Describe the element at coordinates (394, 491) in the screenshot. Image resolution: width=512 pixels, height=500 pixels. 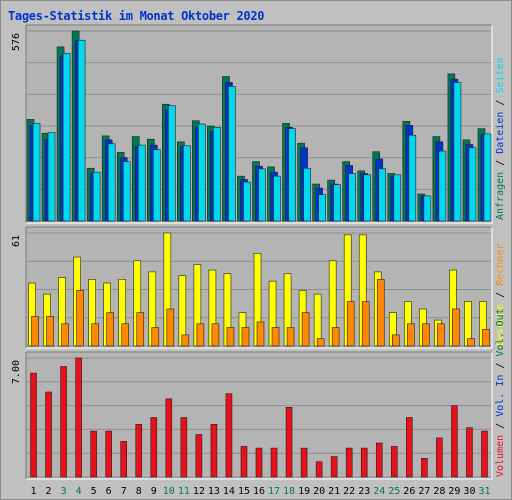
I see `day-label-25: 25` at that location.